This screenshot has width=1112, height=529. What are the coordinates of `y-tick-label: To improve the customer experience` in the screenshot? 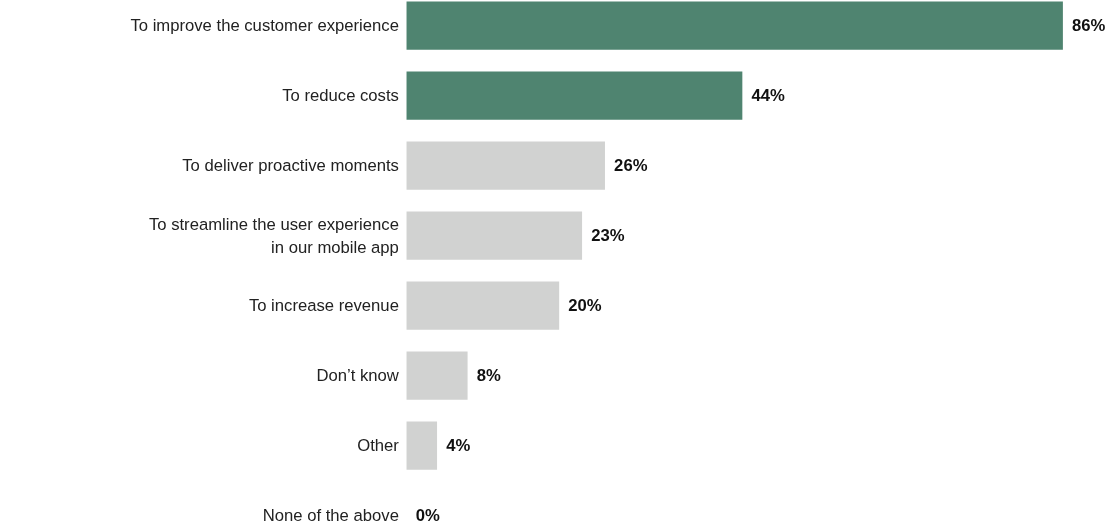 It's located at (264, 26).